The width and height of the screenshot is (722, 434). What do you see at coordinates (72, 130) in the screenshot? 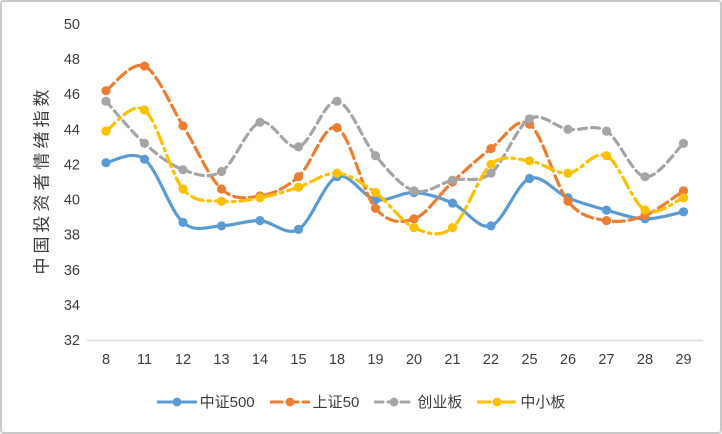
I see `y-tick-label: 44` at bounding box center [72, 130].